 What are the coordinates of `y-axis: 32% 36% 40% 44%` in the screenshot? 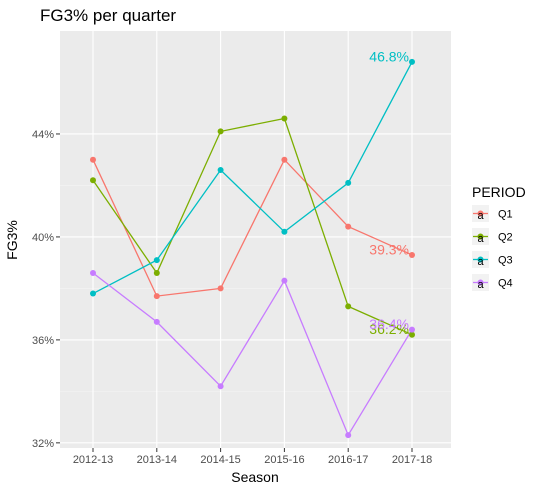 It's located at (46, 289).